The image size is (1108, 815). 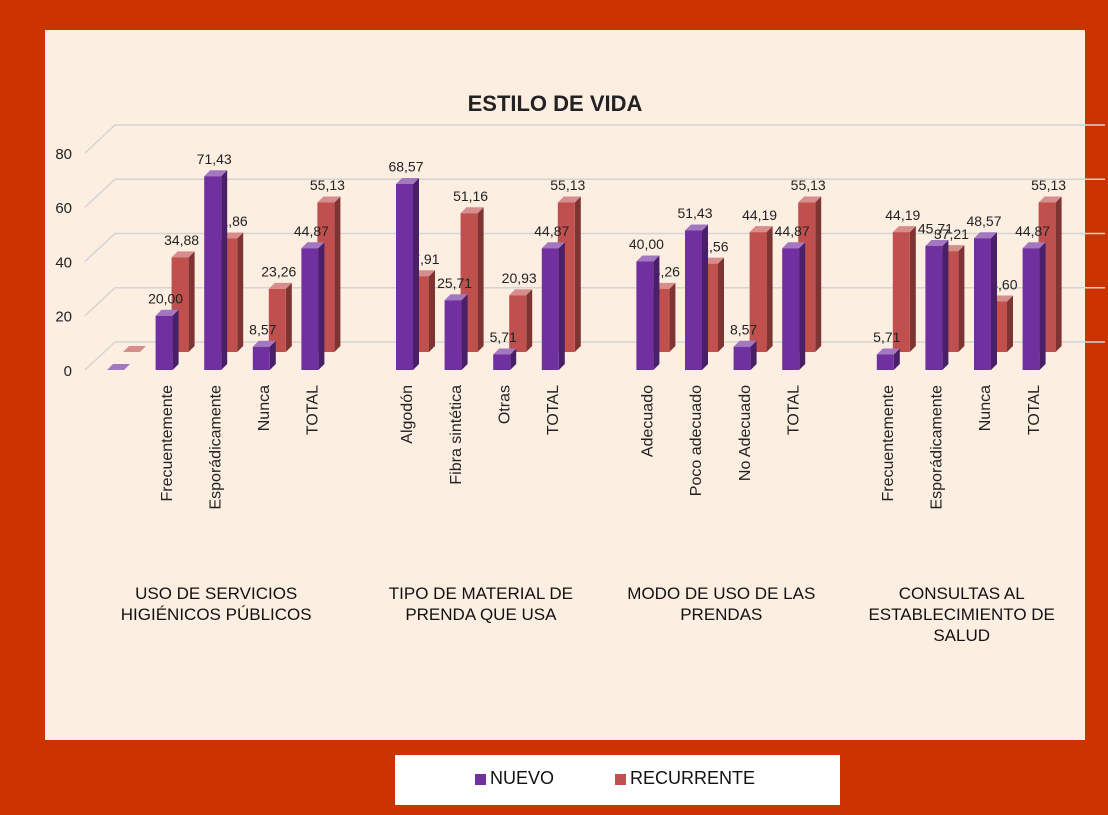 What do you see at coordinates (456, 435) in the screenshot?
I see `x-tick-label: Fibra sintética` at bounding box center [456, 435].